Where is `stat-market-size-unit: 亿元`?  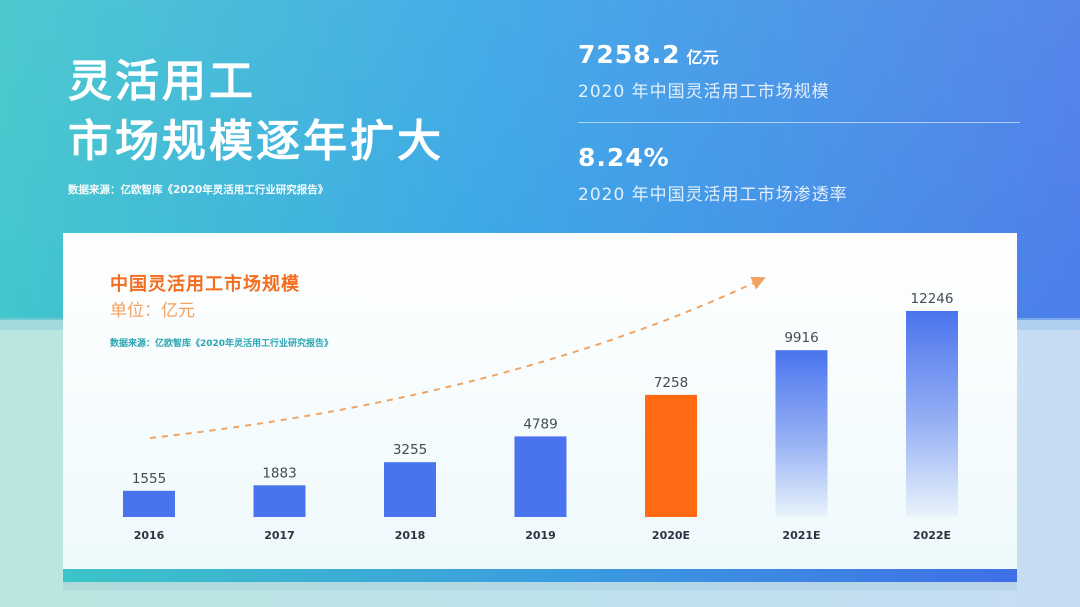 stat-market-size-unit: 亿元 is located at coordinates (702, 57).